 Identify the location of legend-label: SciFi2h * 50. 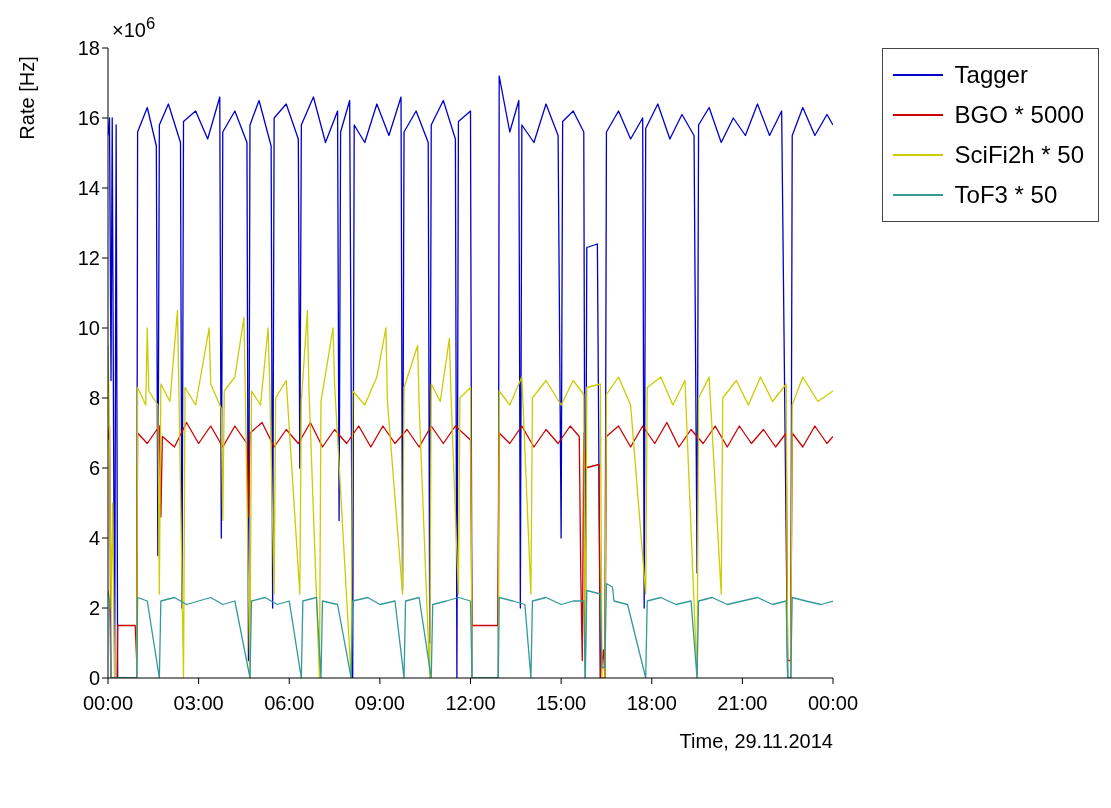
(1019, 155).